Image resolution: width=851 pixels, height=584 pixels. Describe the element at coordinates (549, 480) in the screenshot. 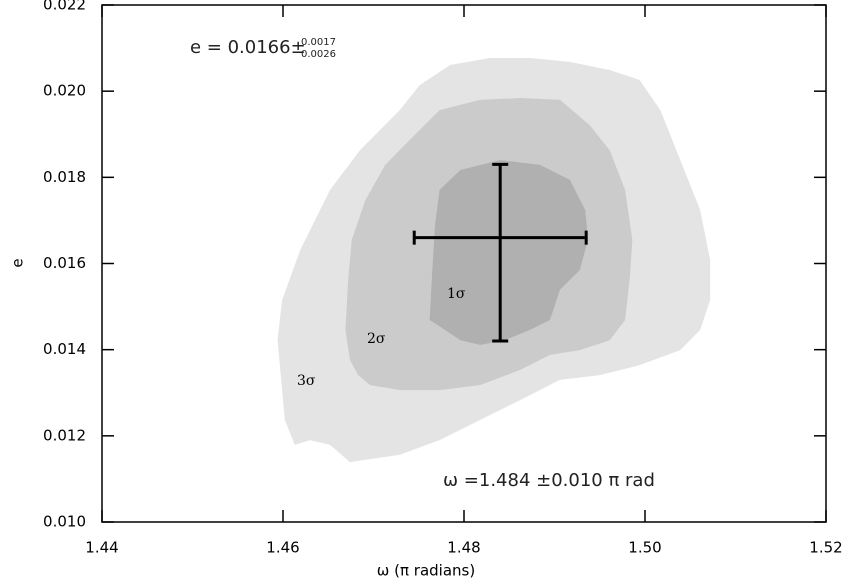

I see `annotation-omega: ω =1.484 ±0.010 π rad` at that location.